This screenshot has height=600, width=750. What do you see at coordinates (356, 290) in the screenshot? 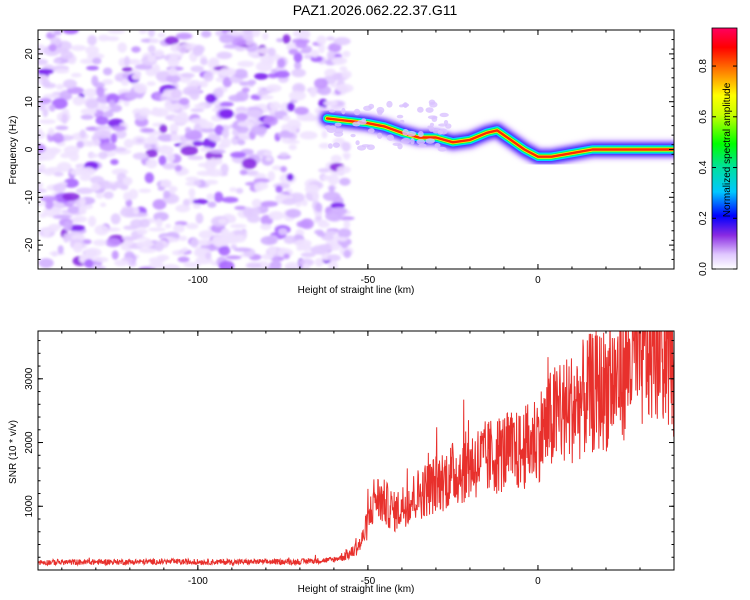
I see `spectrogram-x-label: Height of straight line (km)` at bounding box center [356, 290].